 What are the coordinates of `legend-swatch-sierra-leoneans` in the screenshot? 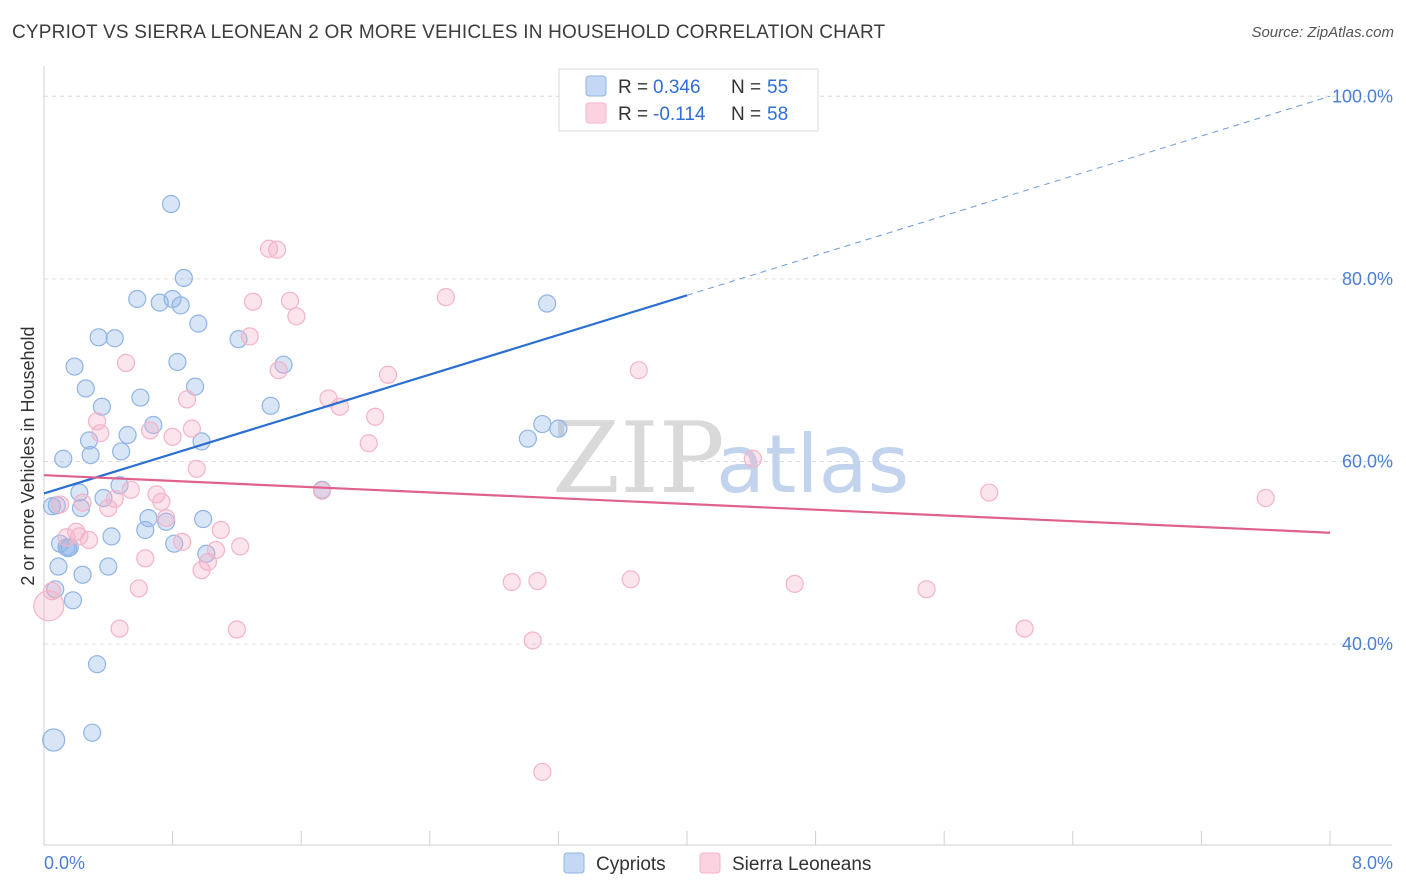 It's located at (596, 113).